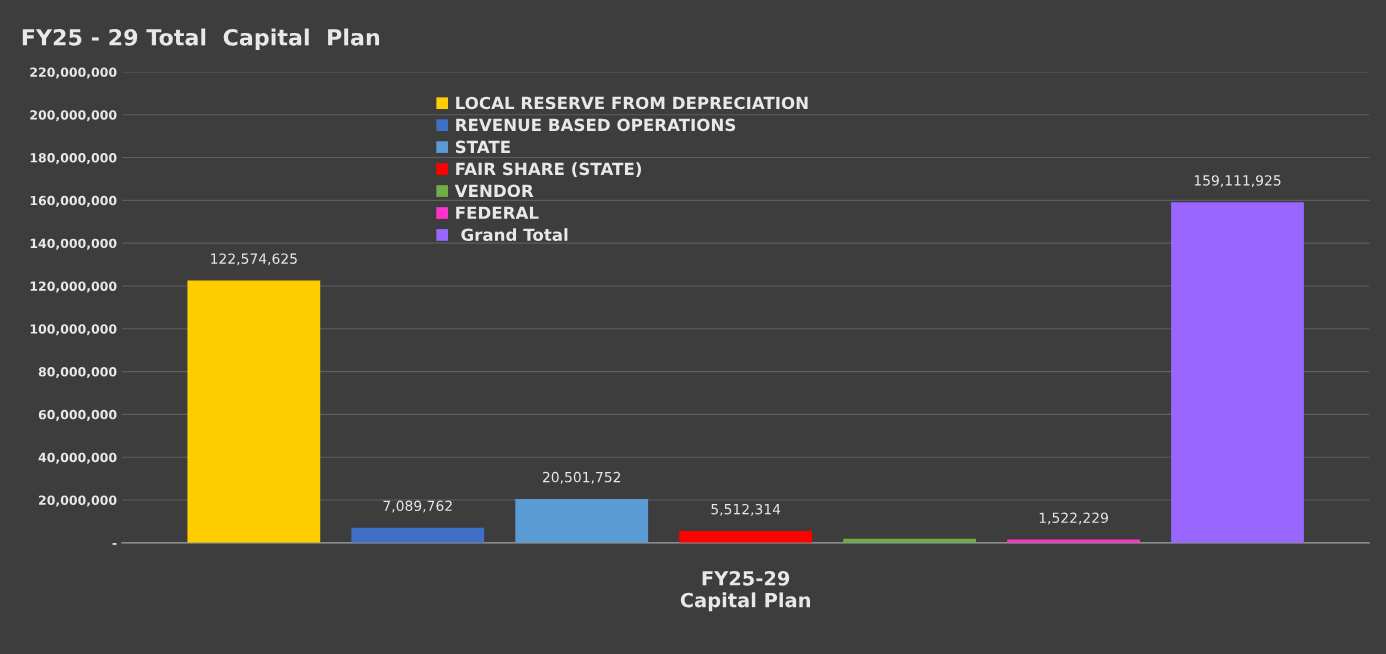 The height and width of the screenshot is (654, 1386). Describe the element at coordinates (497, 212) in the screenshot. I see `legend-label: FEDERAL` at that location.